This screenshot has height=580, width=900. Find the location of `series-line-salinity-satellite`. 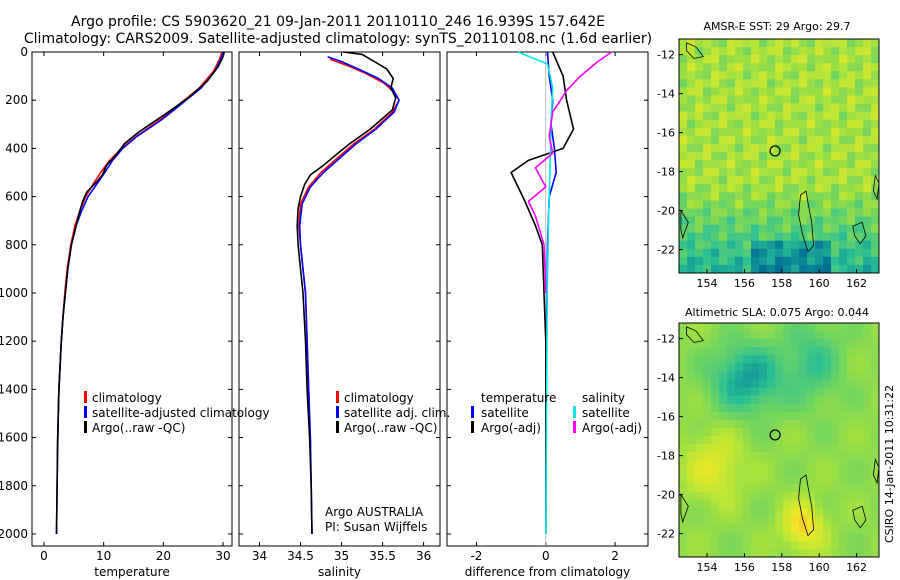

series-line-salinity-satellite is located at coordinates (535, 293).